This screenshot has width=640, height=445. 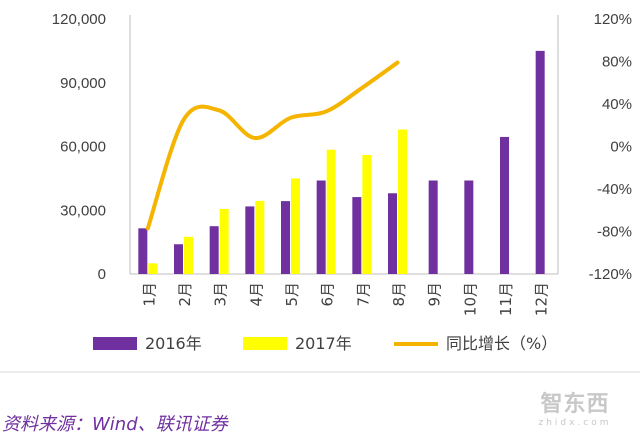 I want to click on watermark: 智东西 zhidx.com, so click(x=575, y=410).